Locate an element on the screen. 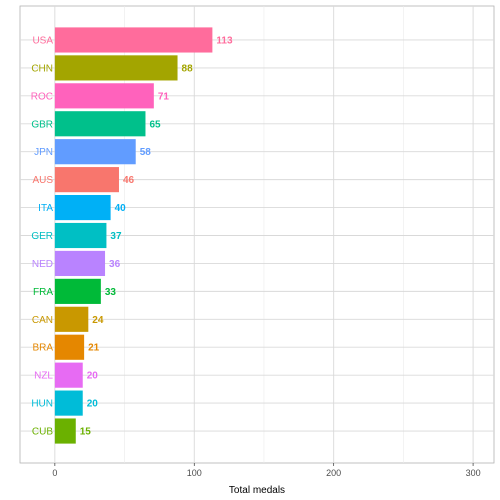  x-axis-title: Total medals is located at coordinates (257, 490).